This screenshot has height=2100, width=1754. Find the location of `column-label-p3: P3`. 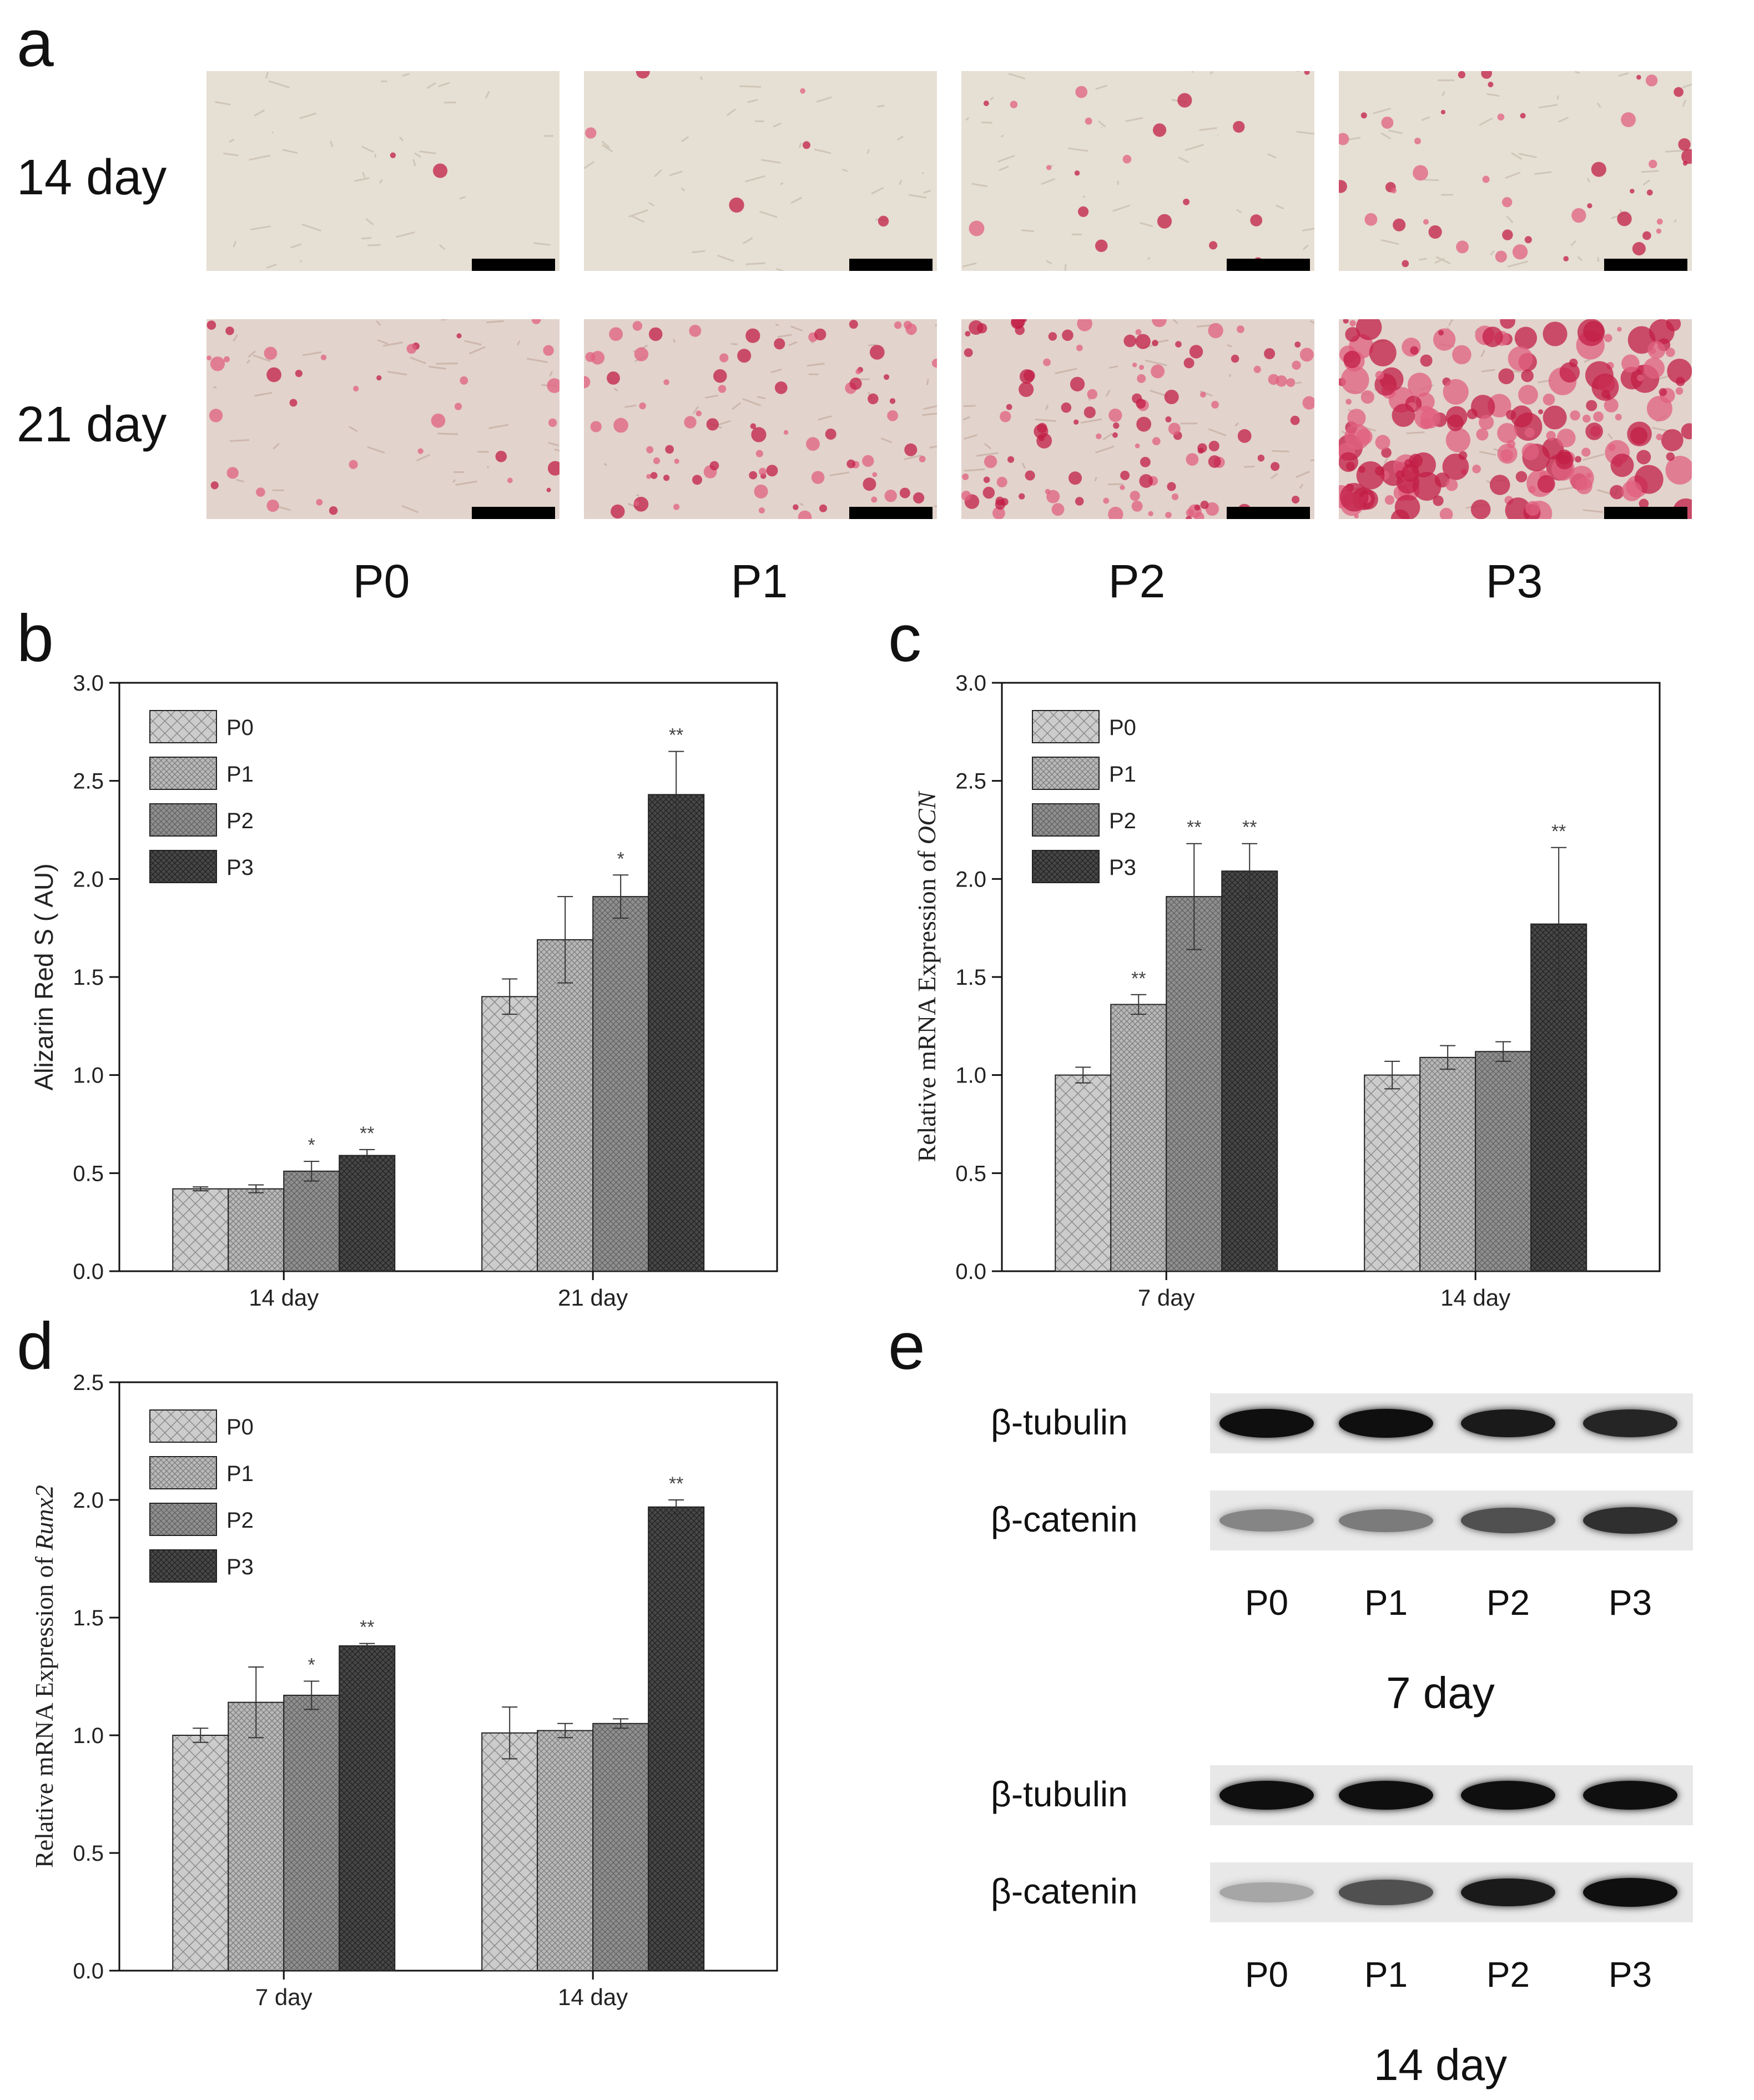

column-label-p3: P3 is located at coordinates (1514, 581).